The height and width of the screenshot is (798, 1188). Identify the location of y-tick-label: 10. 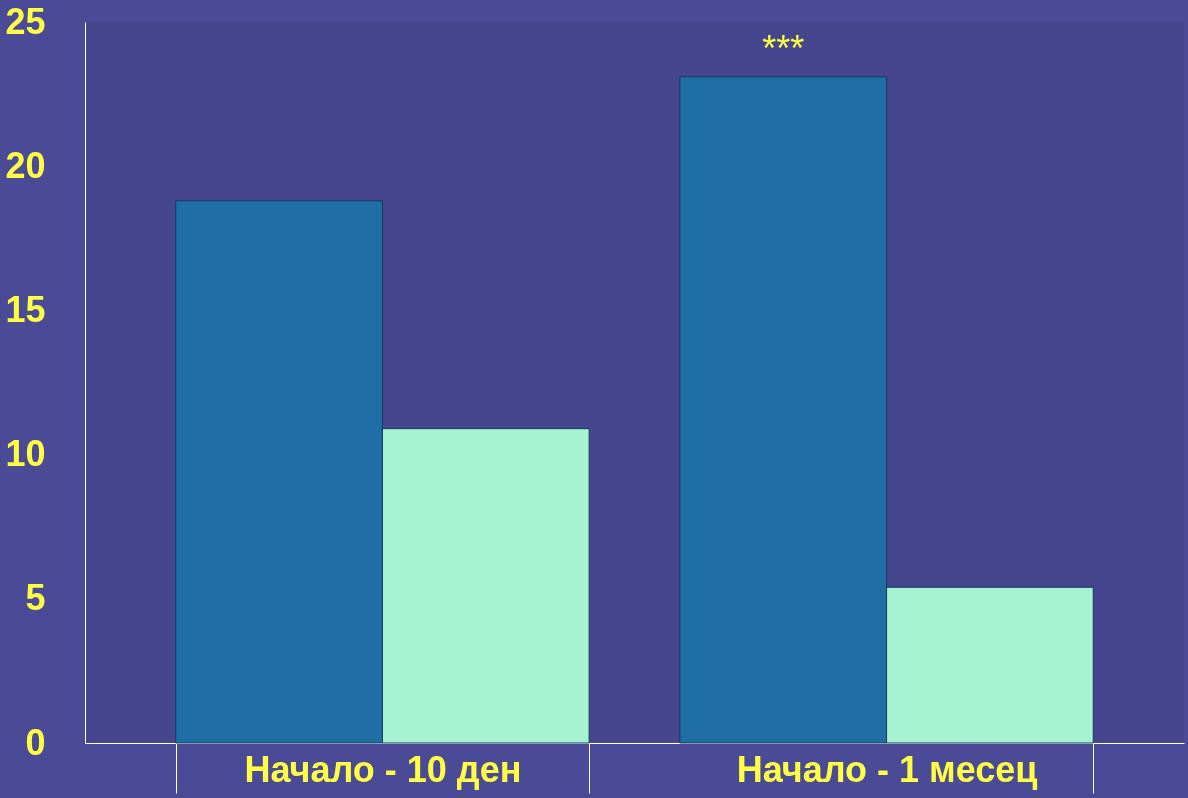
(25, 454).